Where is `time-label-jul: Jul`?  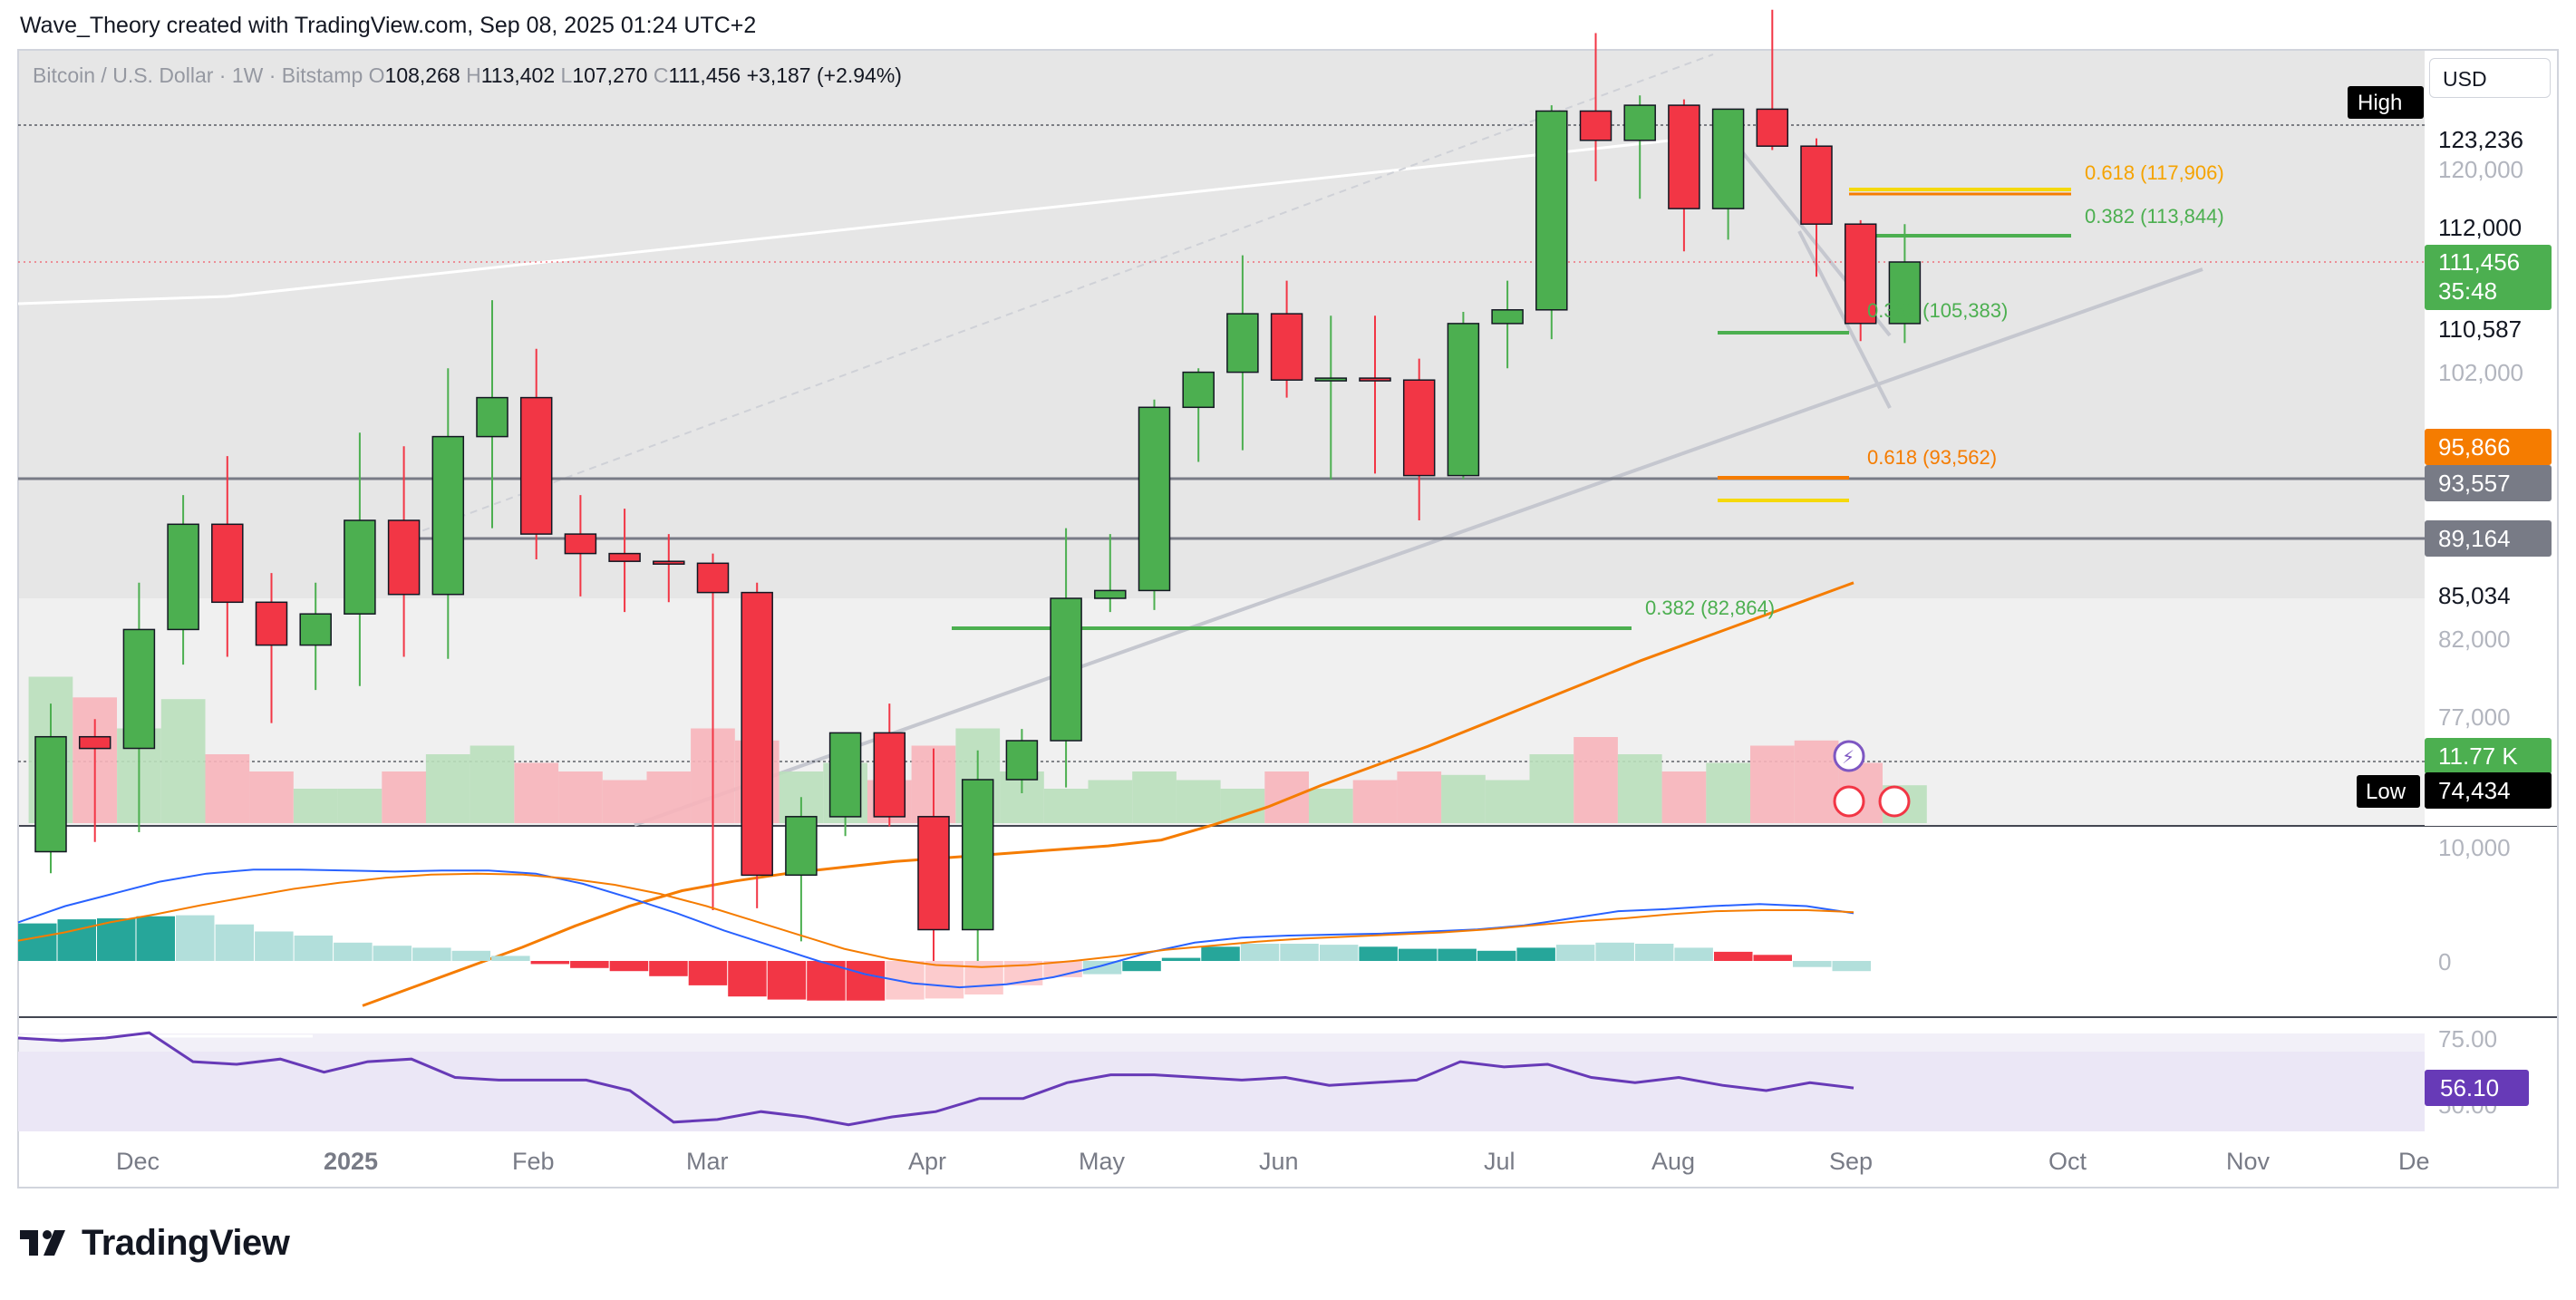 time-label-jul: Jul is located at coordinates (1500, 1161).